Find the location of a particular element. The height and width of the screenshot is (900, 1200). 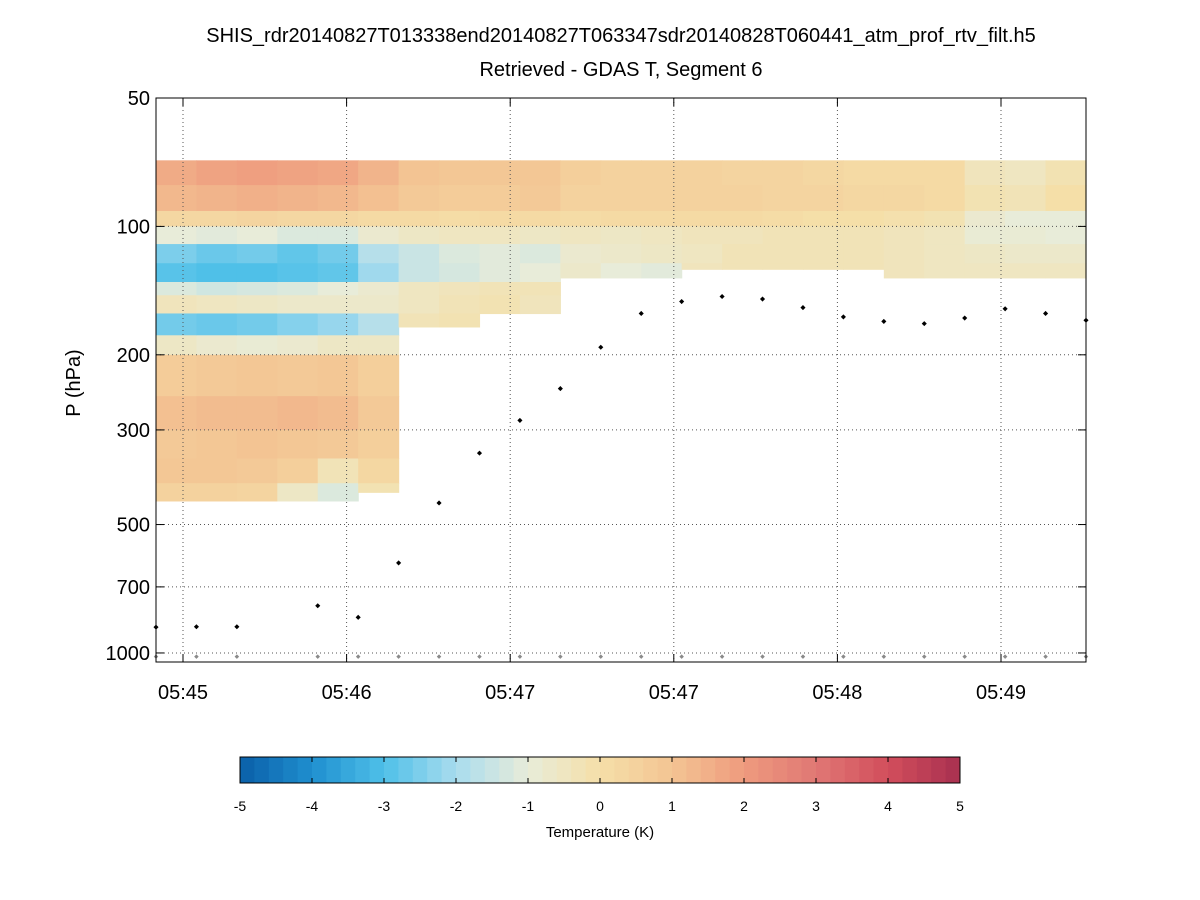

colorbar-tick-label: 5 is located at coordinates (960, 806).